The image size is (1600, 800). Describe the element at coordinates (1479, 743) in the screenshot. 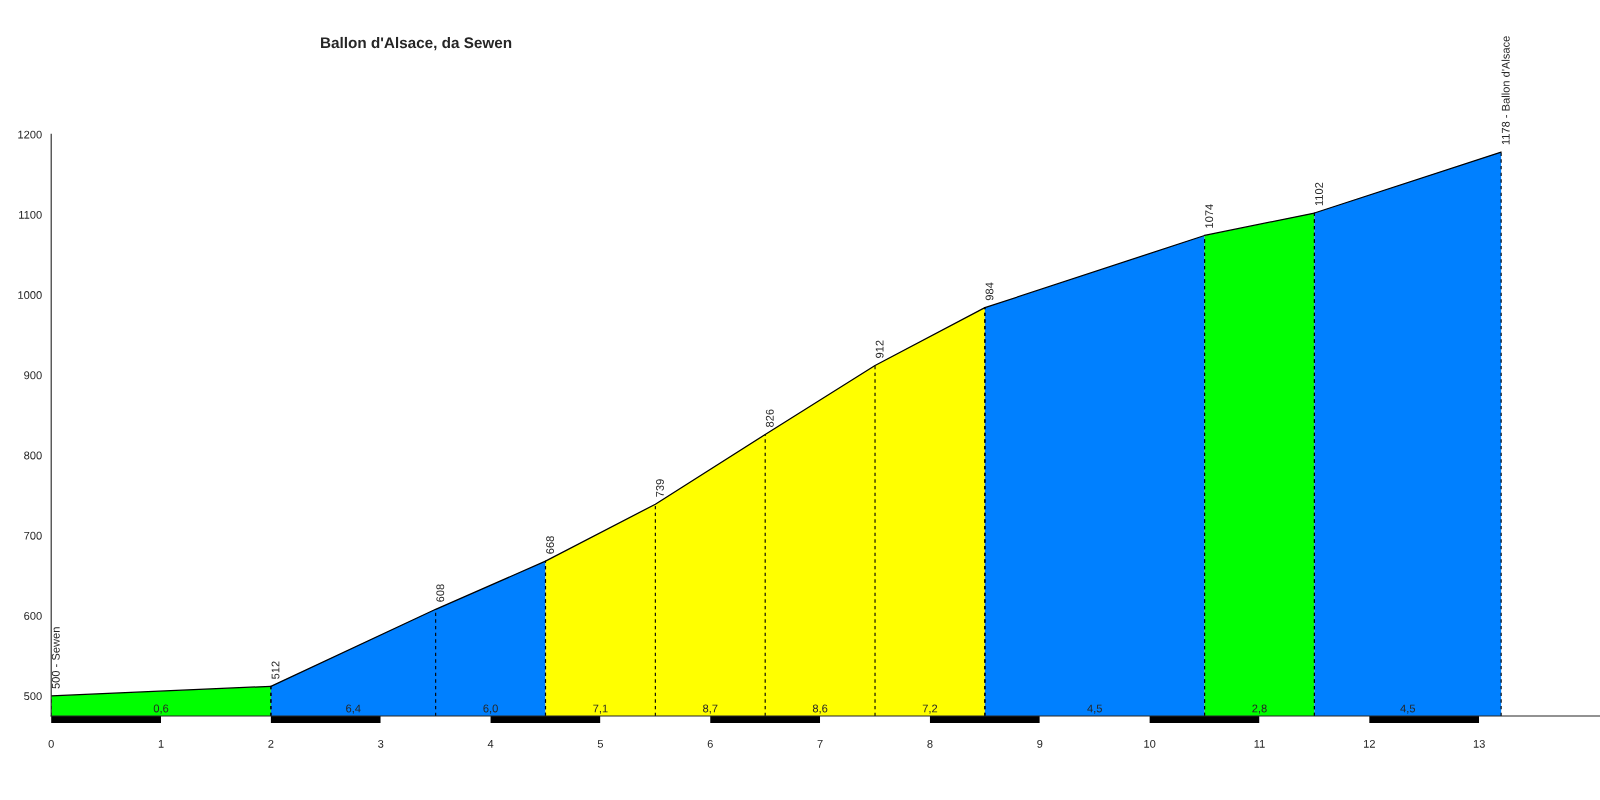

I see `x-tick-label: 13` at that location.